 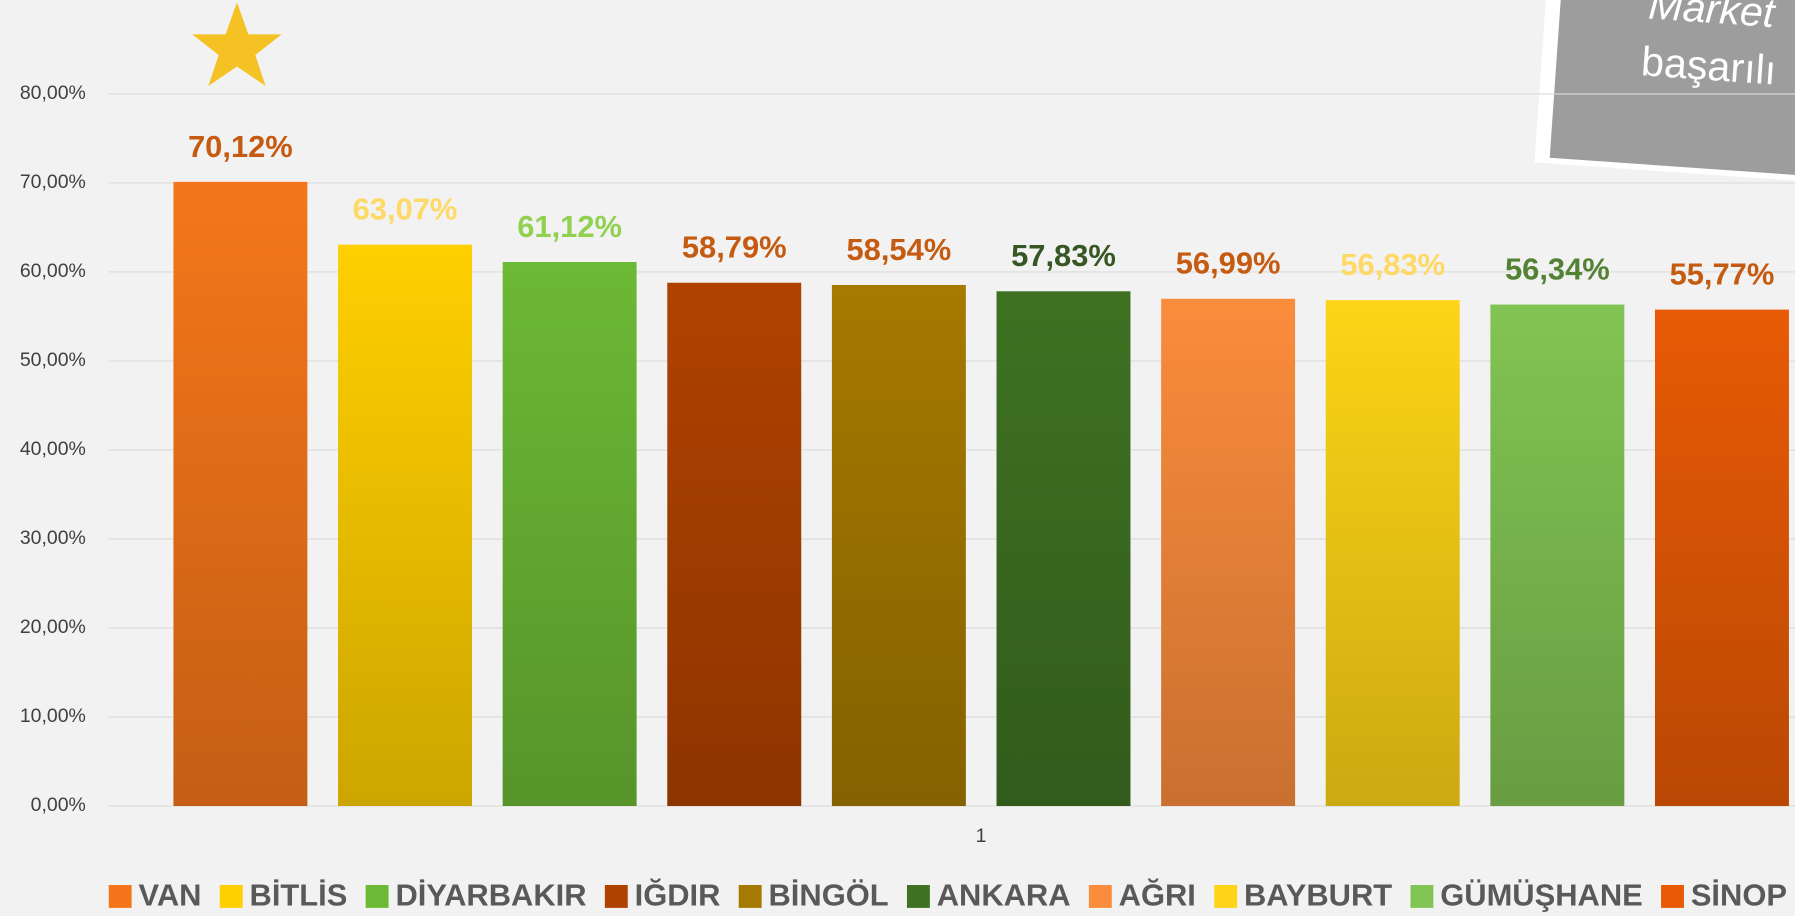 I want to click on data-label: 58,54%, so click(x=898, y=249).